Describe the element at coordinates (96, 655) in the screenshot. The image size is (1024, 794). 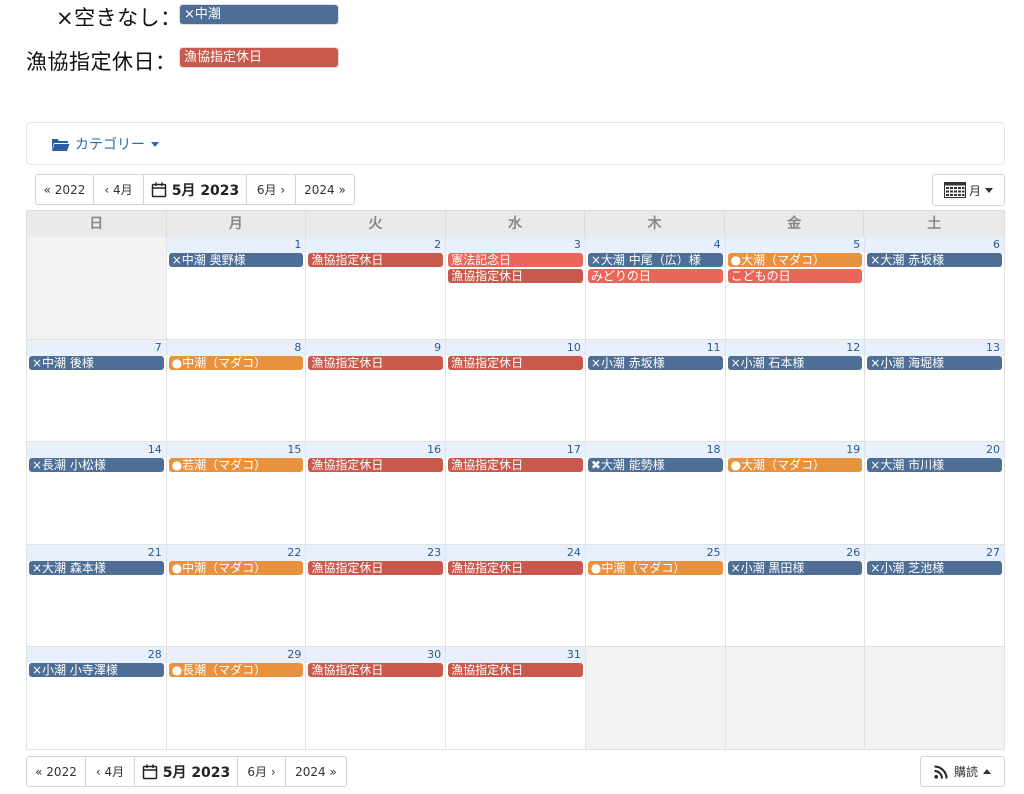
I see `day-number: 28` at that location.